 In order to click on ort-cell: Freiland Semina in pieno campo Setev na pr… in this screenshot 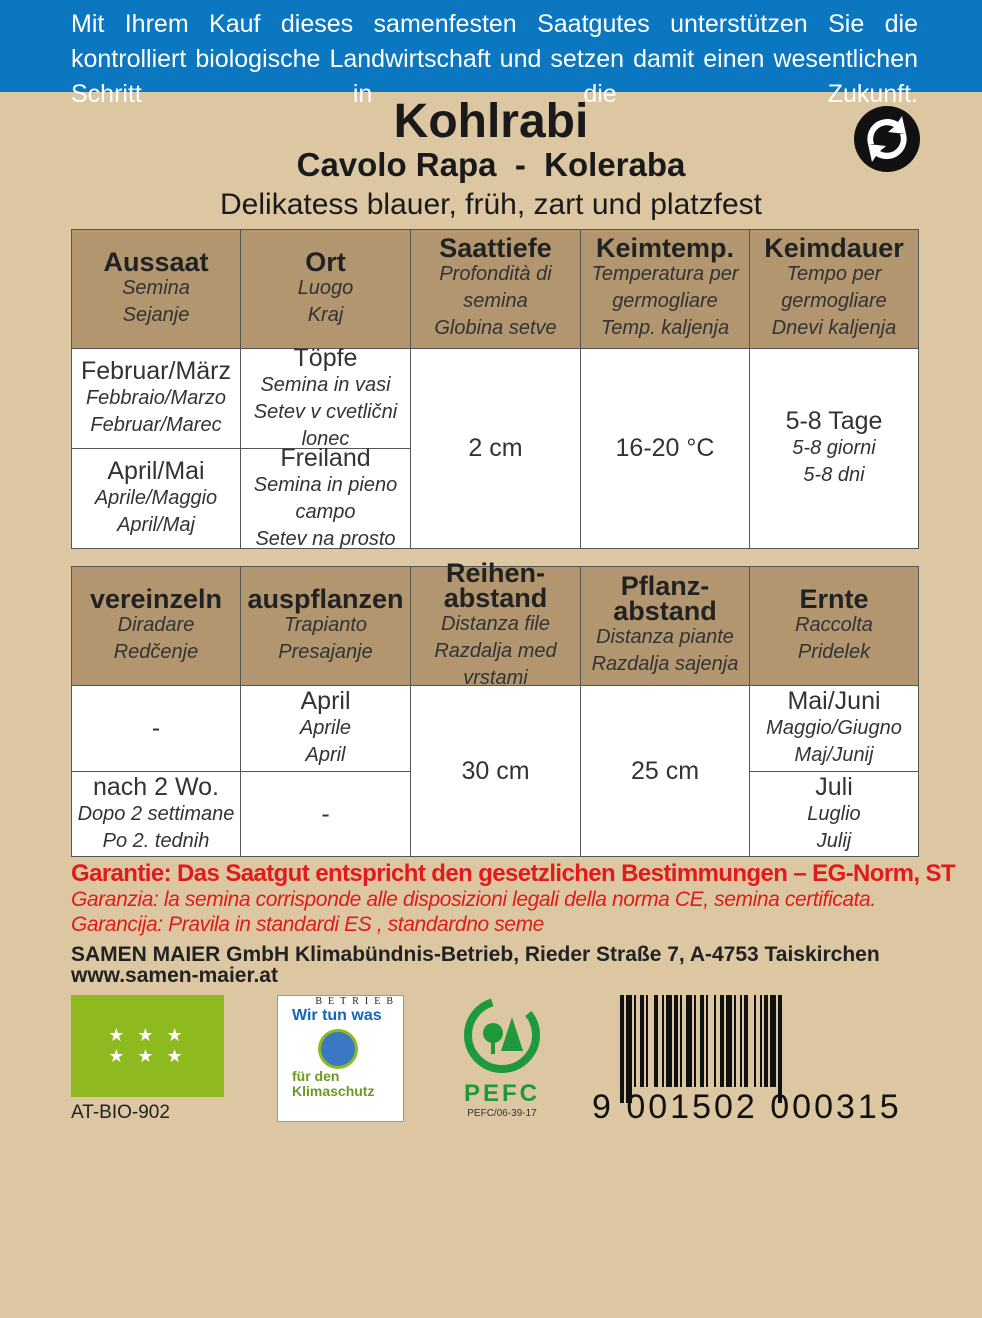, I will do `click(325, 496)`.